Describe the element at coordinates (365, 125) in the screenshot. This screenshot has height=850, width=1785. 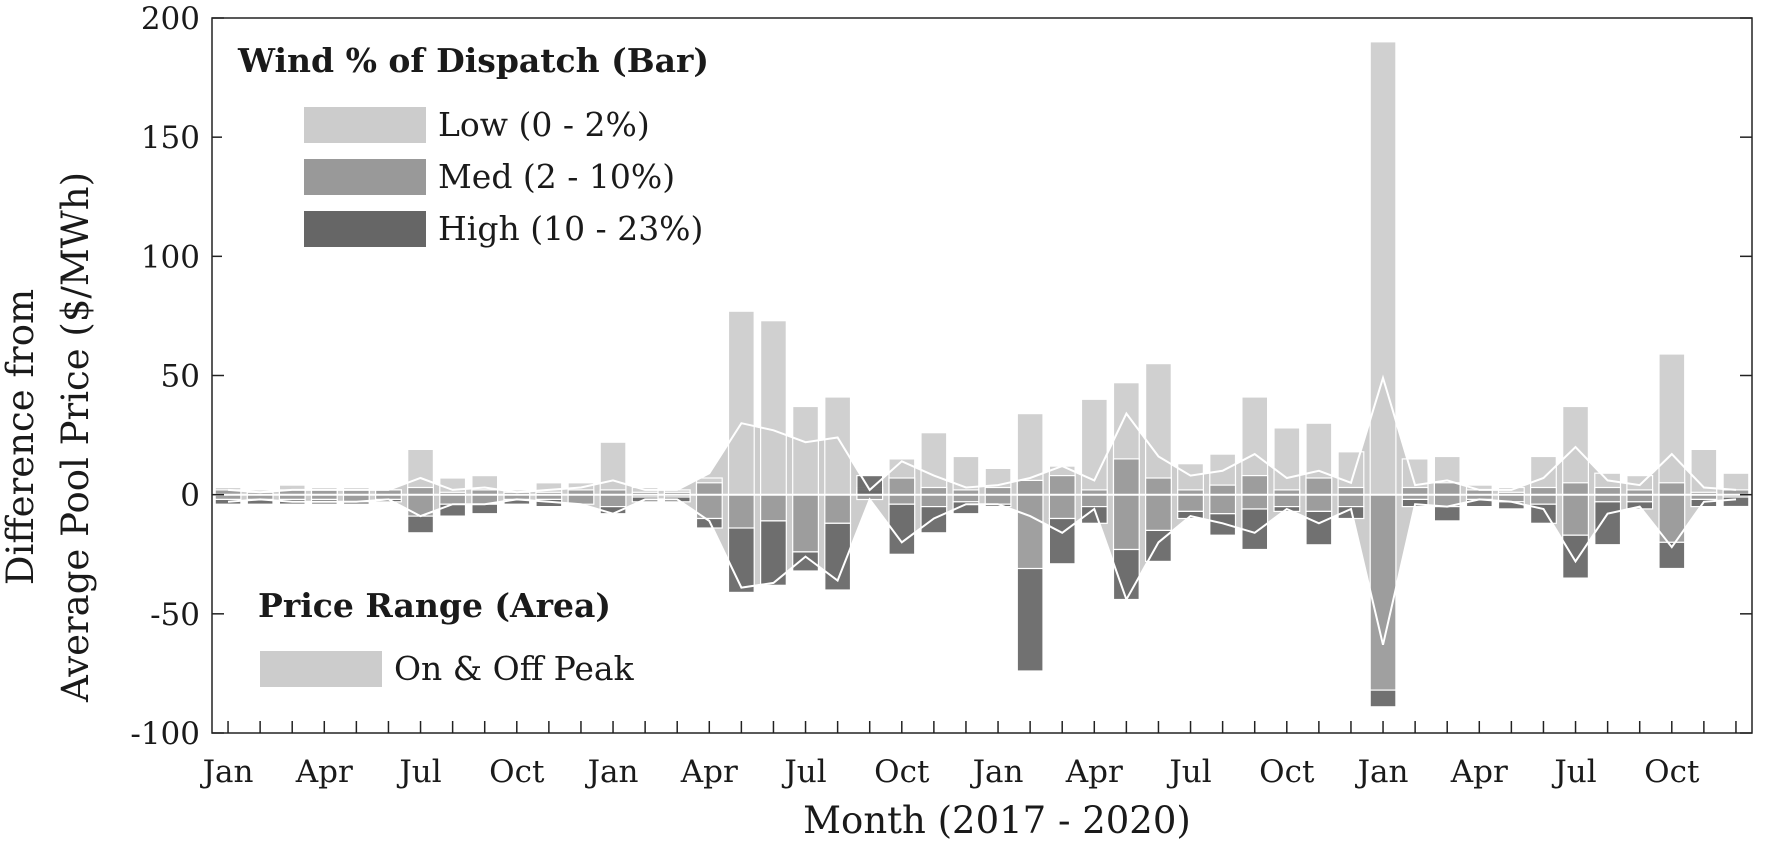
I see `legend-swatch-low` at that location.